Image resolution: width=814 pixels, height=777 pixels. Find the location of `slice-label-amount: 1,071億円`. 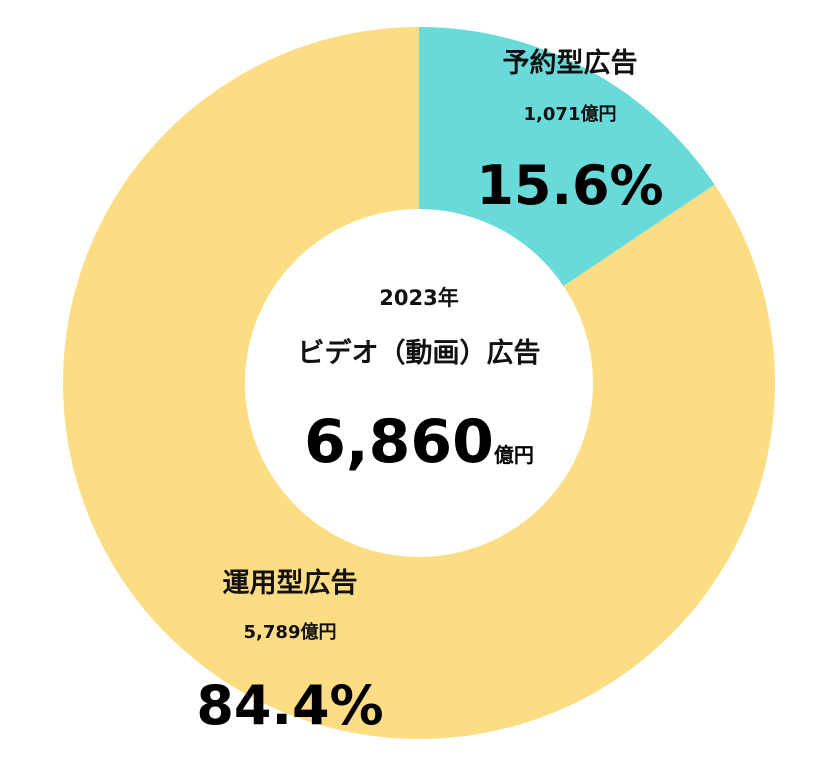

slice-label-amount: 1,071億円 is located at coordinates (570, 114).